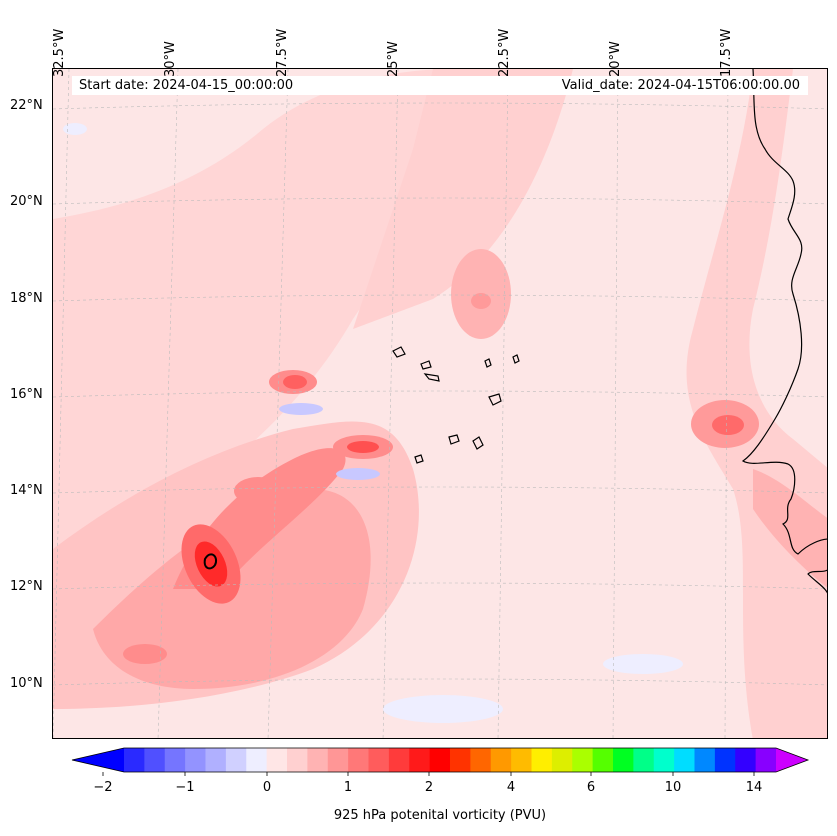  Describe the element at coordinates (591, 787) in the screenshot. I see `colorbar-tick-label: 6` at that location.